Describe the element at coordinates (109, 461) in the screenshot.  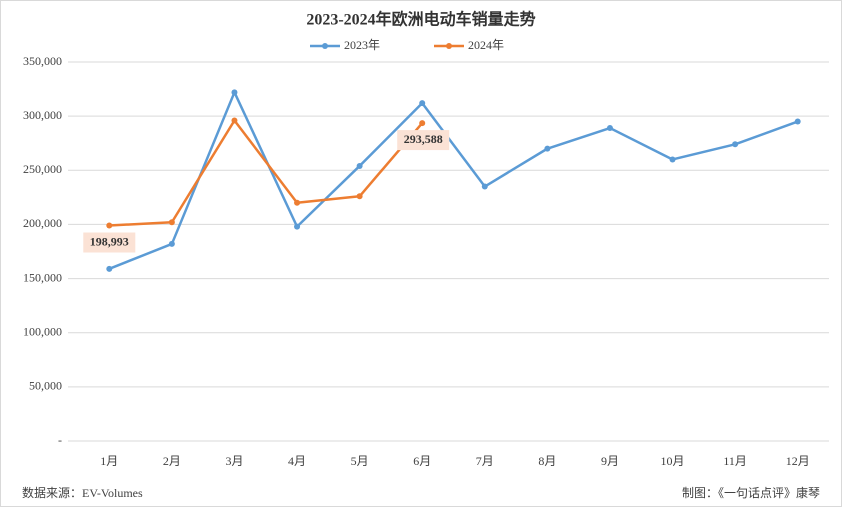
I see `x-tick-label: 1月` at that location.